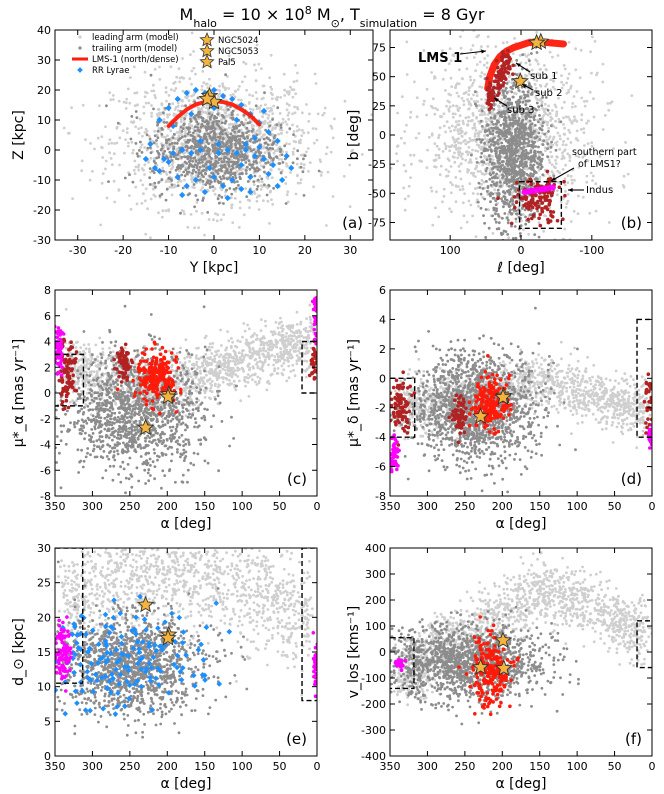 The width and height of the screenshot is (664, 794). I want to click on star-pal5, so click(207, 98).